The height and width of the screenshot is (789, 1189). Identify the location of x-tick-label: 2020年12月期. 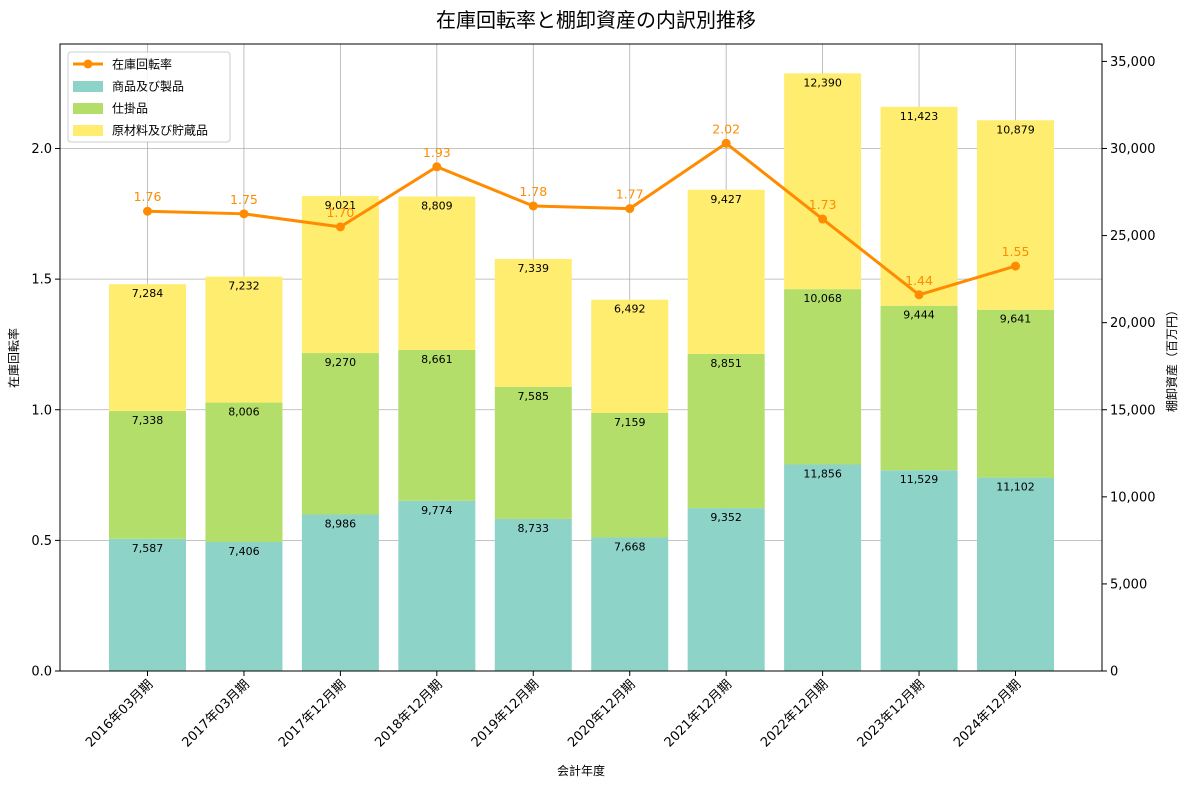
(601, 713).